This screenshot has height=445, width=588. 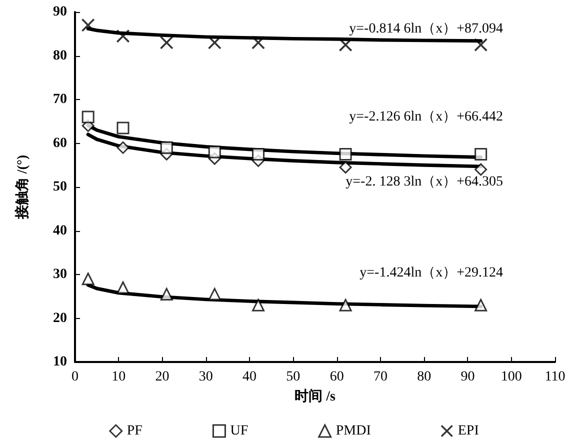 What do you see at coordinates (354, 431) in the screenshot?
I see `legend-label: PMDI` at bounding box center [354, 431].